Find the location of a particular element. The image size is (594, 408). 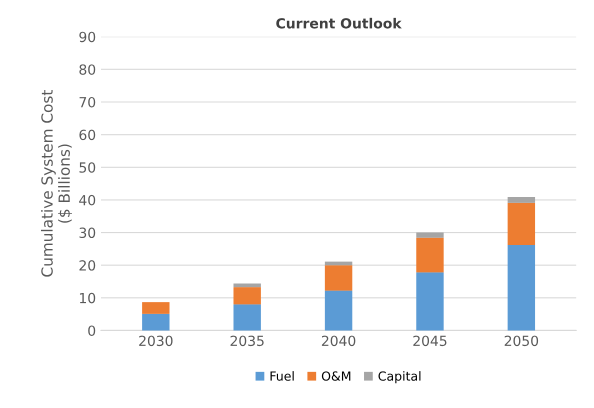

x-tick-label: 2050 is located at coordinates (521, 341).